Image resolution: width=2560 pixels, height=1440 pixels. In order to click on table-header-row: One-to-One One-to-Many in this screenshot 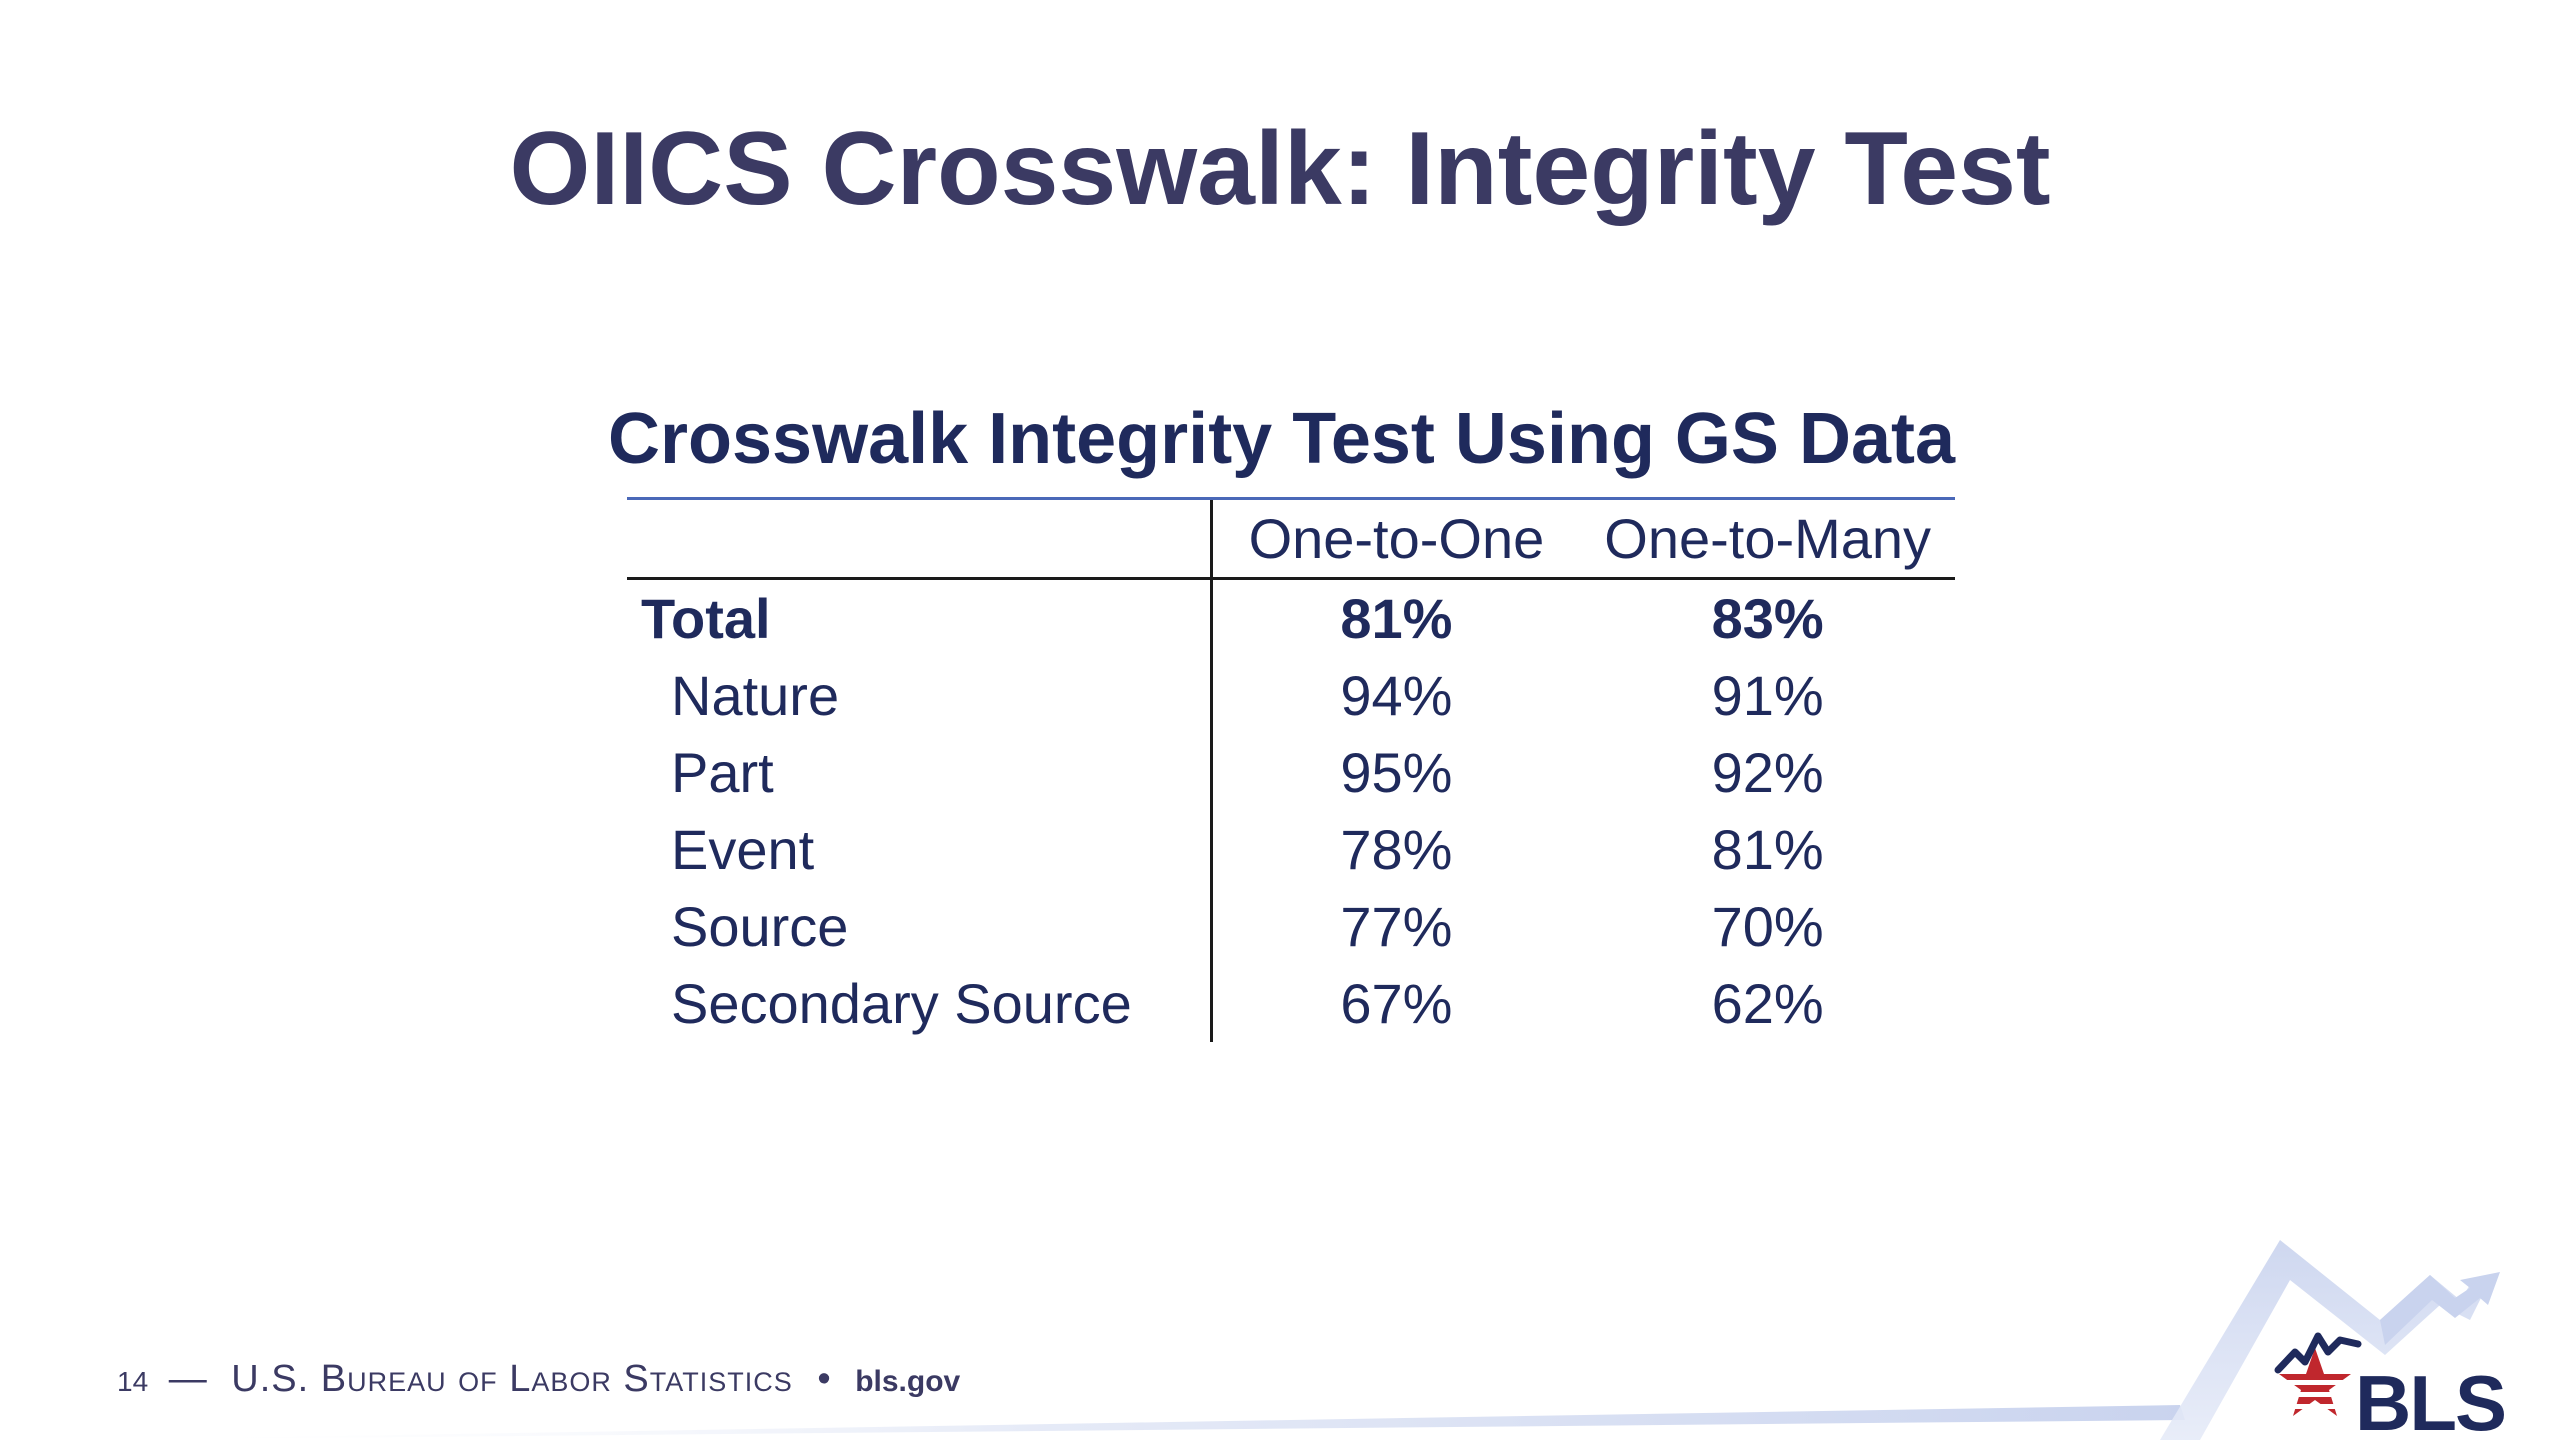, I will do `click(1291, 540)`.